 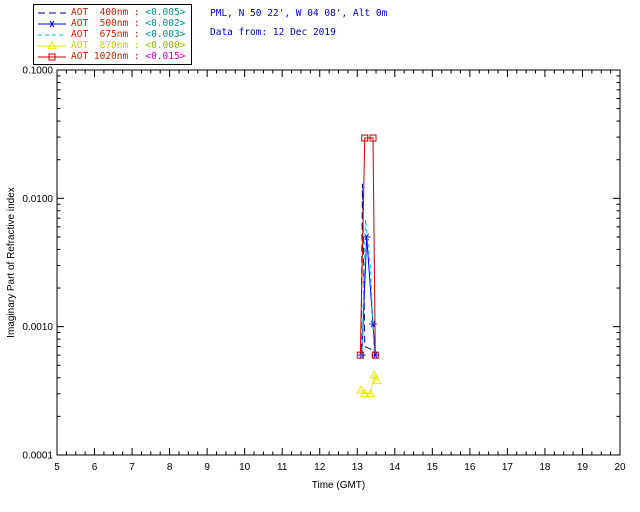 I want to click on station-info: PML, N 50 22', W 04 08', Alt 0m, so click(x=299, y=13).